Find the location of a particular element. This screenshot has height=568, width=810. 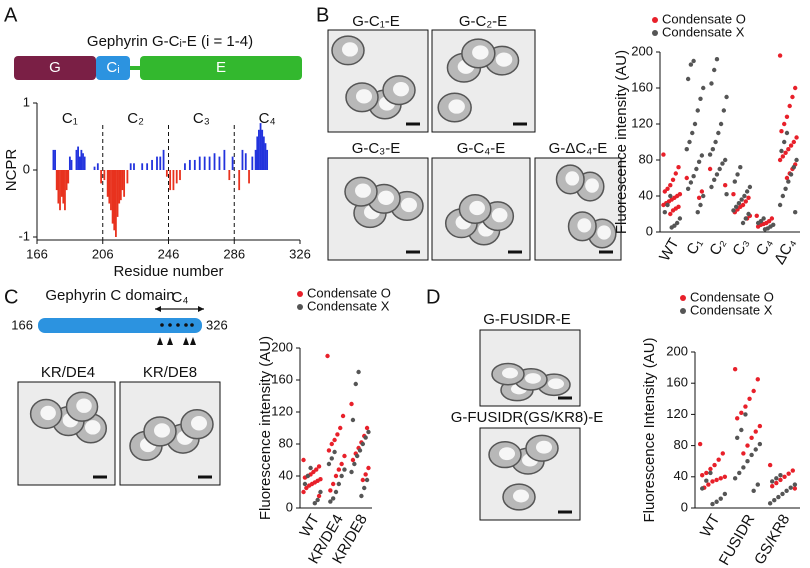

y-tick-label: 200 is located at coordinates (677, 350).